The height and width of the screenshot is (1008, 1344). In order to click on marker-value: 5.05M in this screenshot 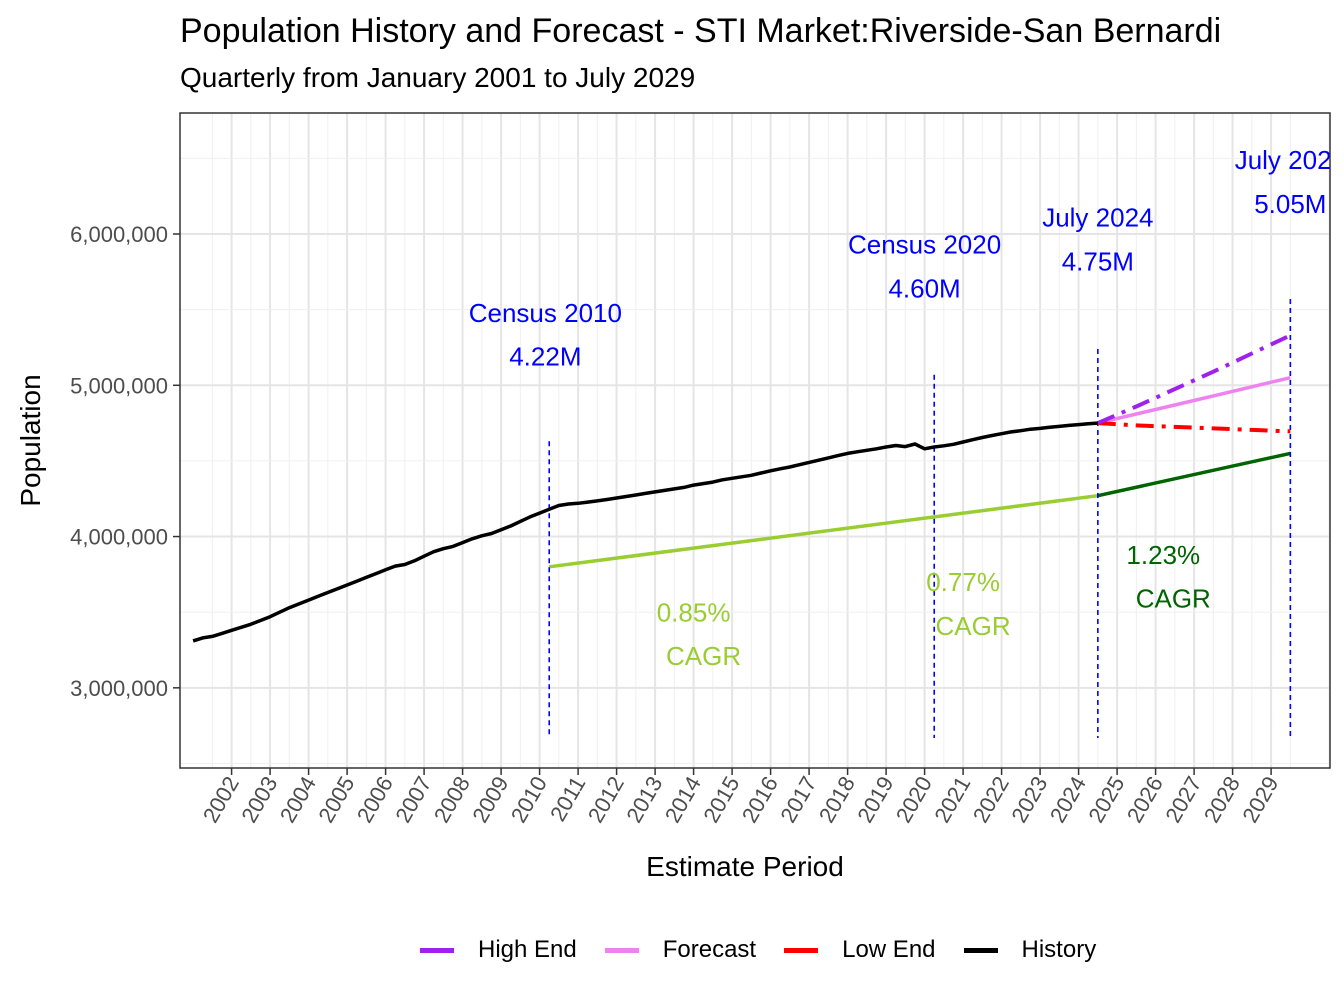, I will do `click(1290, 204)`.